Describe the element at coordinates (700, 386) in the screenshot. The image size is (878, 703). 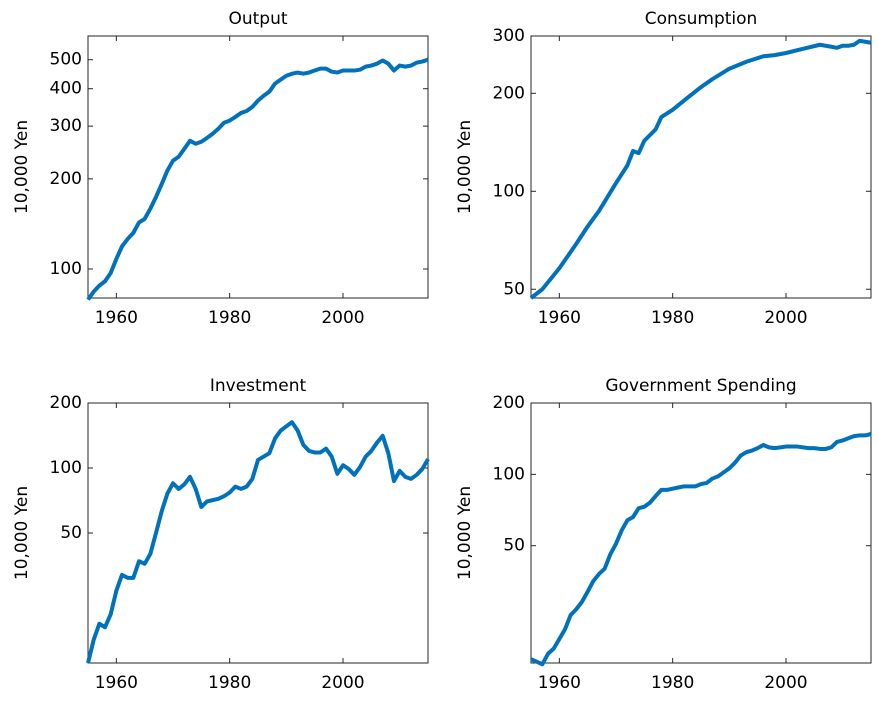
I see `chart-title: Government Spending` at that location.